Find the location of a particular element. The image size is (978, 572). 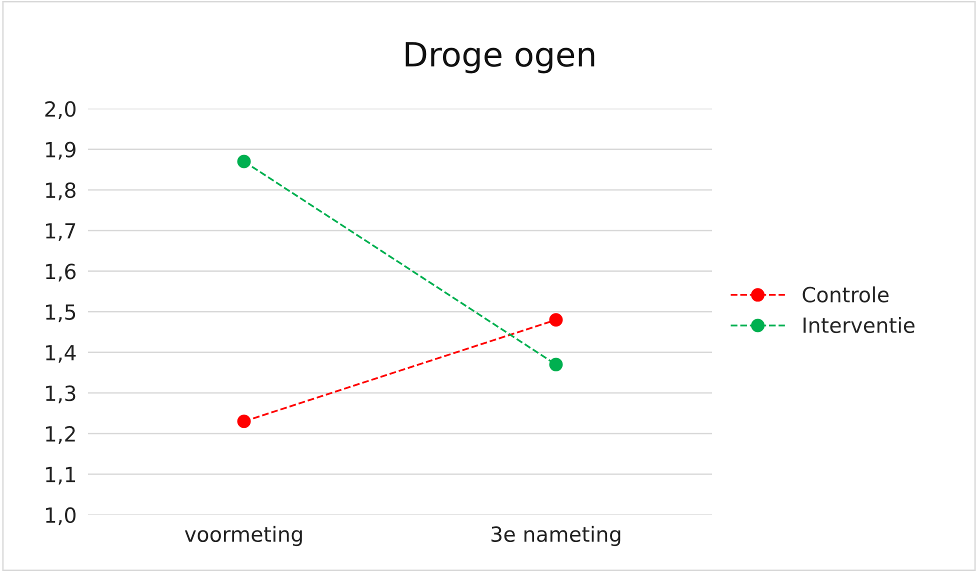

y-tick-label: 1,1 is located at coordinates (60, 475).